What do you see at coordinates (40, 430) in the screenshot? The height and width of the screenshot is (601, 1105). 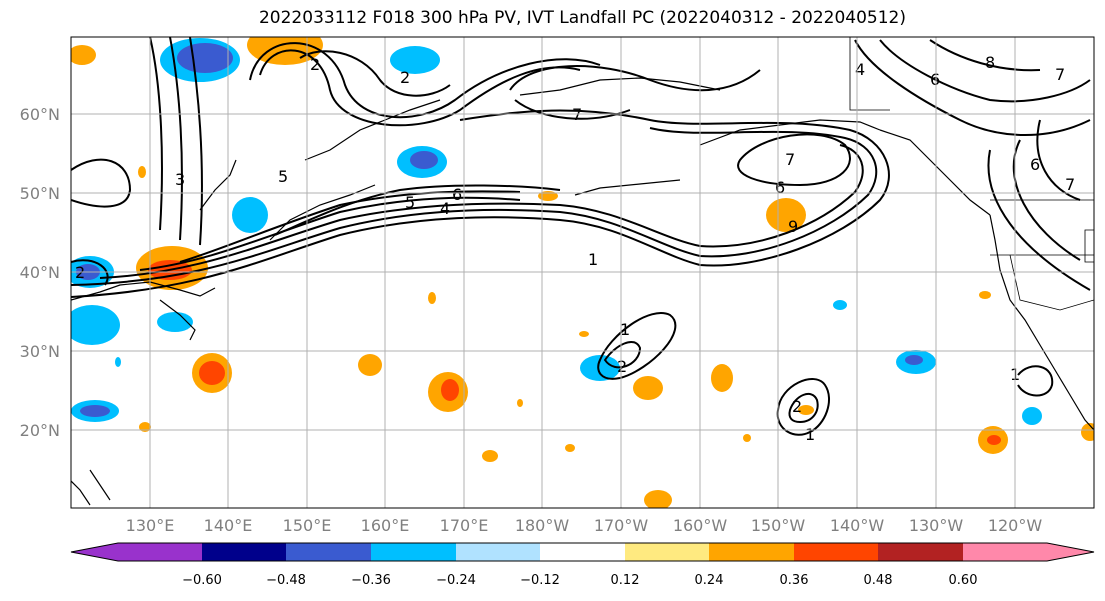 I see `lat-label: 20°N` at bounding box center [40, 430].